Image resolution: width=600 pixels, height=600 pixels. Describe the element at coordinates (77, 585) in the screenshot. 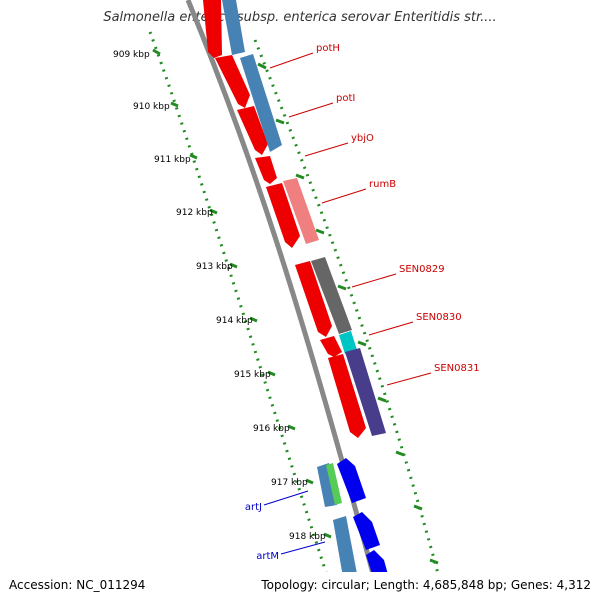

I see `accession-text: Accession: NC_011294` at that location.